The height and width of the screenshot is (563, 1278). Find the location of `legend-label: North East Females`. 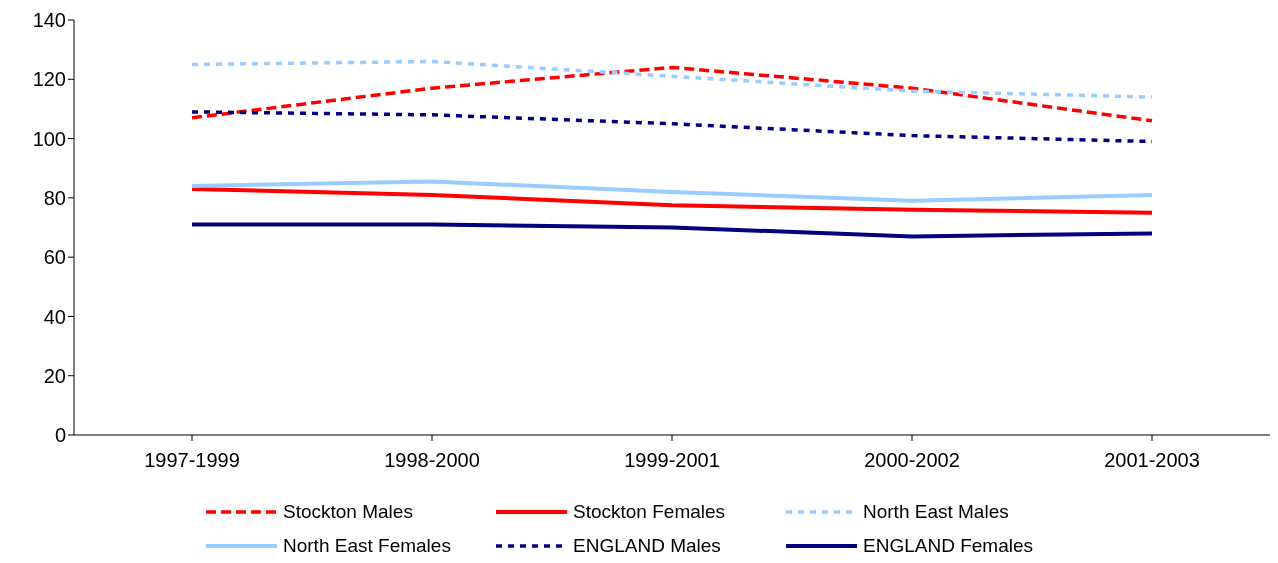

legend-label: North East Females is located at coordinates (367, 546).